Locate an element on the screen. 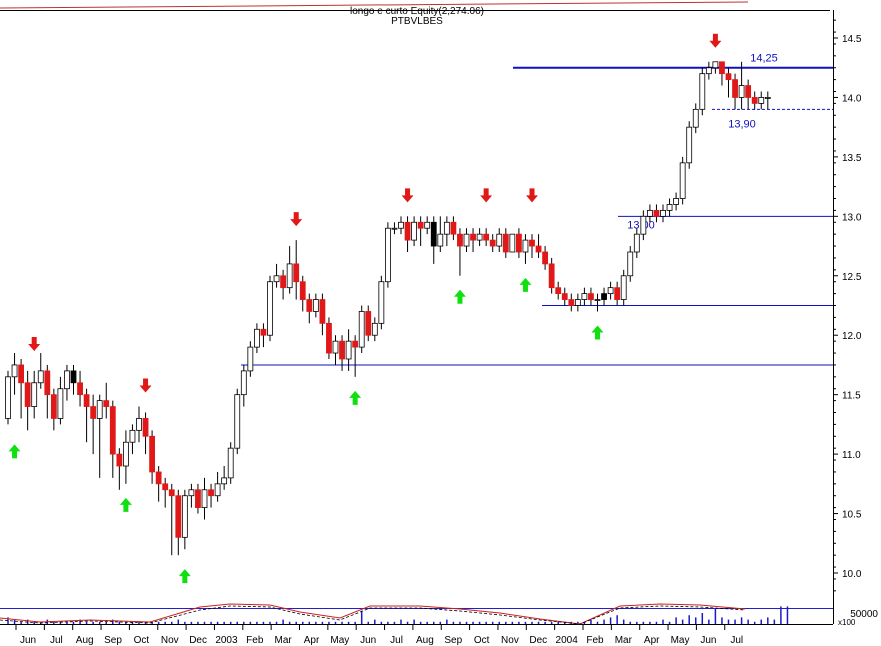  indicator-lines is located at coordinates (373, 614).